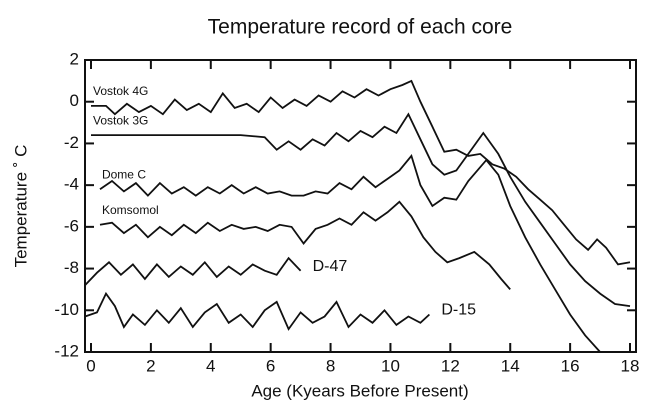  I want to click on series-label: D-15, so click(458, 310).